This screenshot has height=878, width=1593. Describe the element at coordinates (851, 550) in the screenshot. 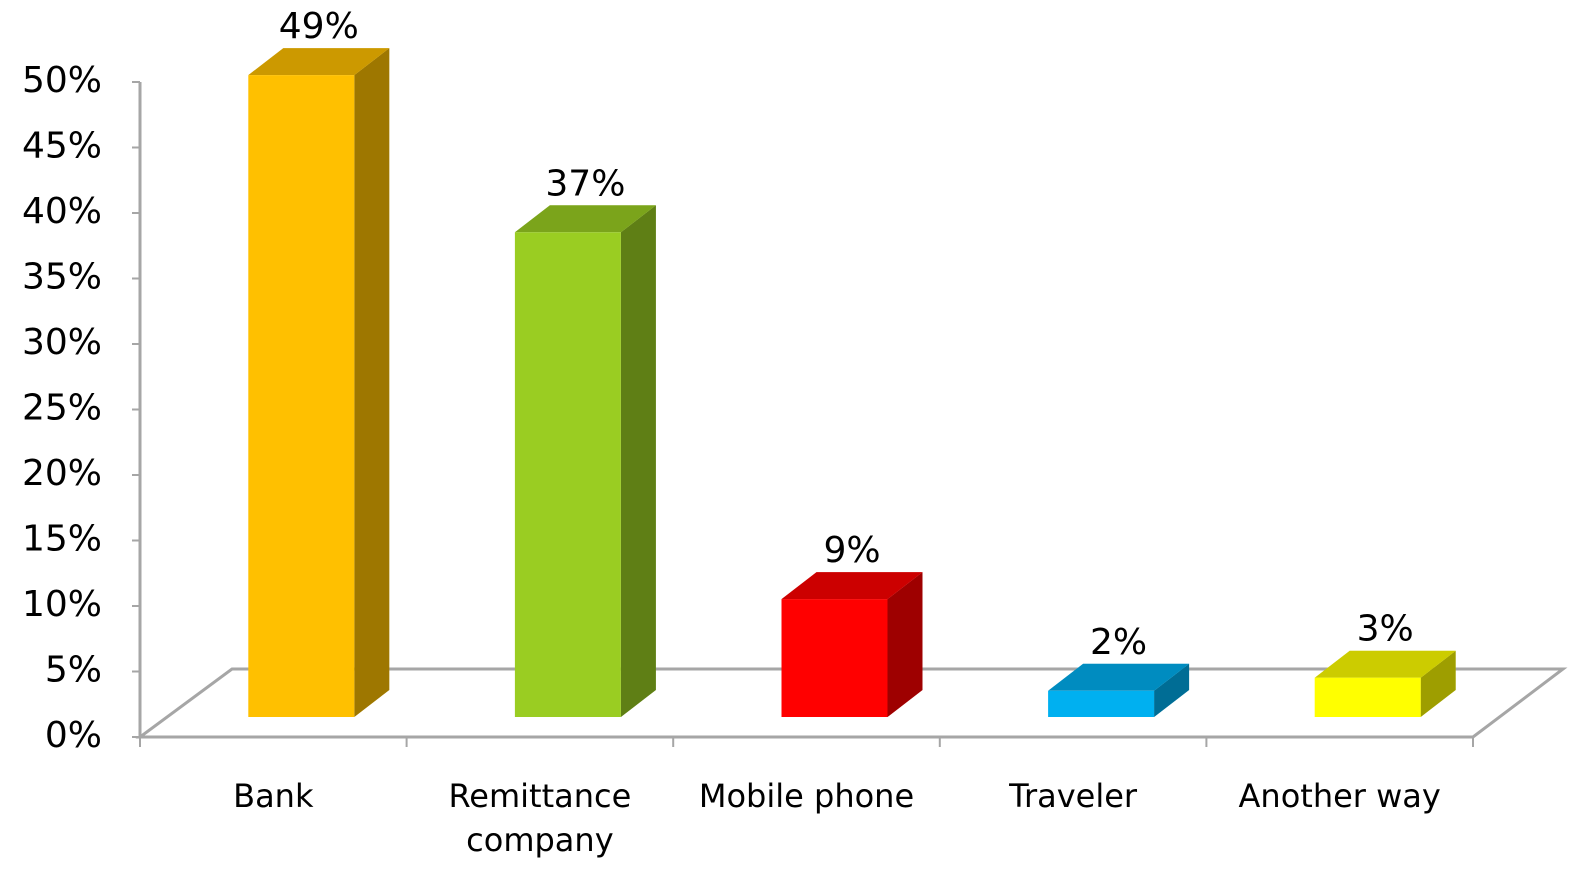

I see `value-label: 9%` at that location.